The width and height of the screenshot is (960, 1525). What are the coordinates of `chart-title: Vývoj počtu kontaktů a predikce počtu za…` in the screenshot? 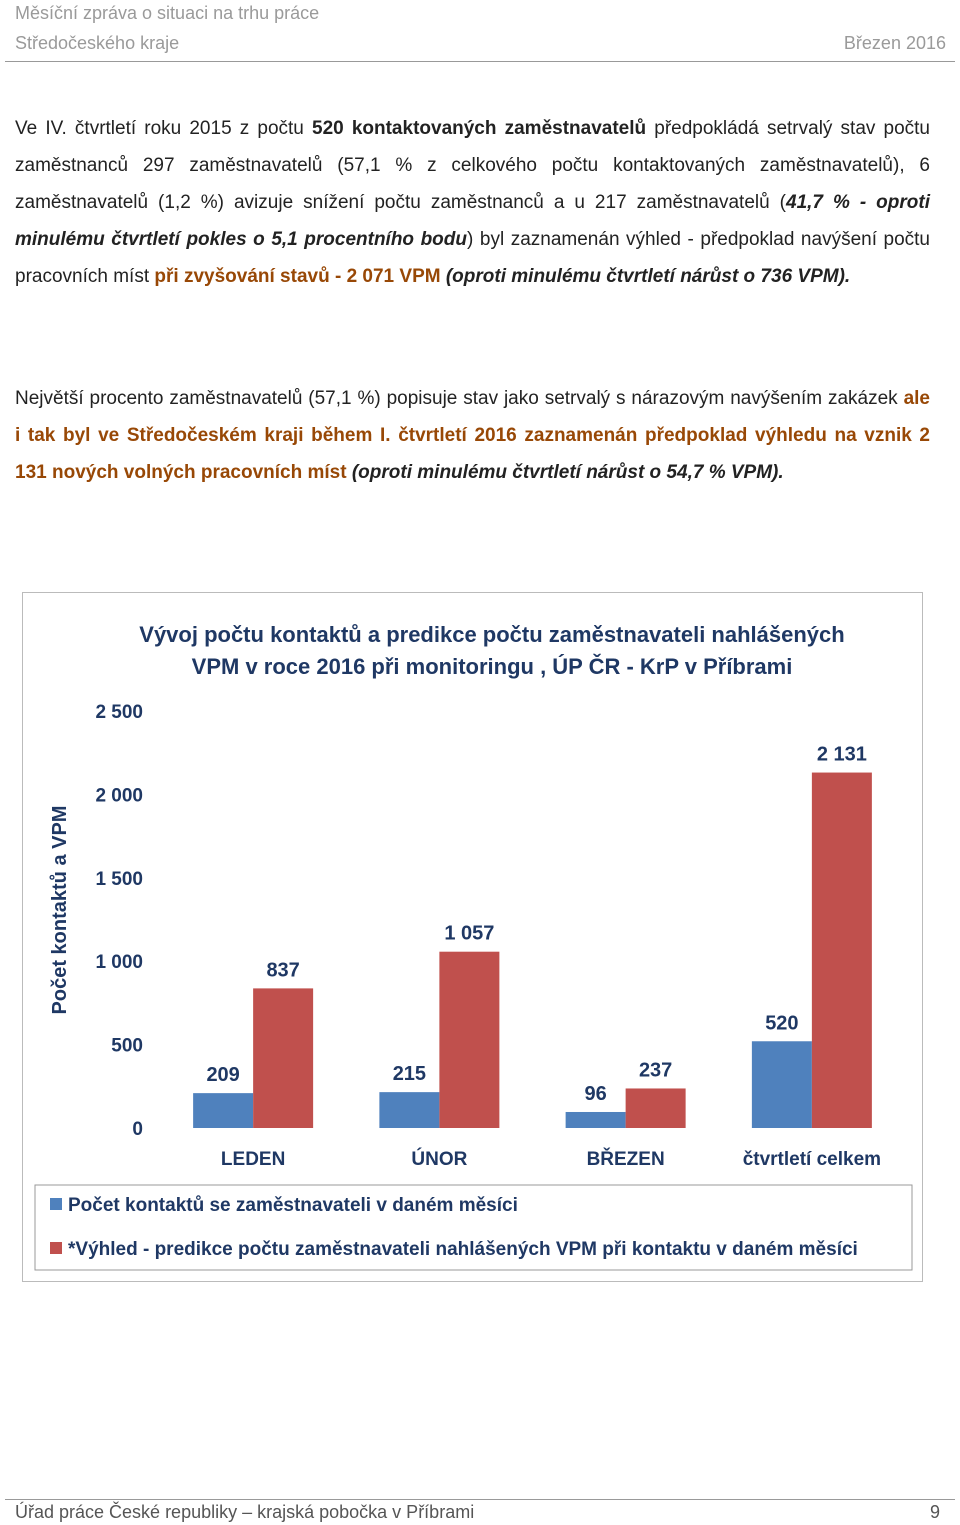 It's located at (491, 634).